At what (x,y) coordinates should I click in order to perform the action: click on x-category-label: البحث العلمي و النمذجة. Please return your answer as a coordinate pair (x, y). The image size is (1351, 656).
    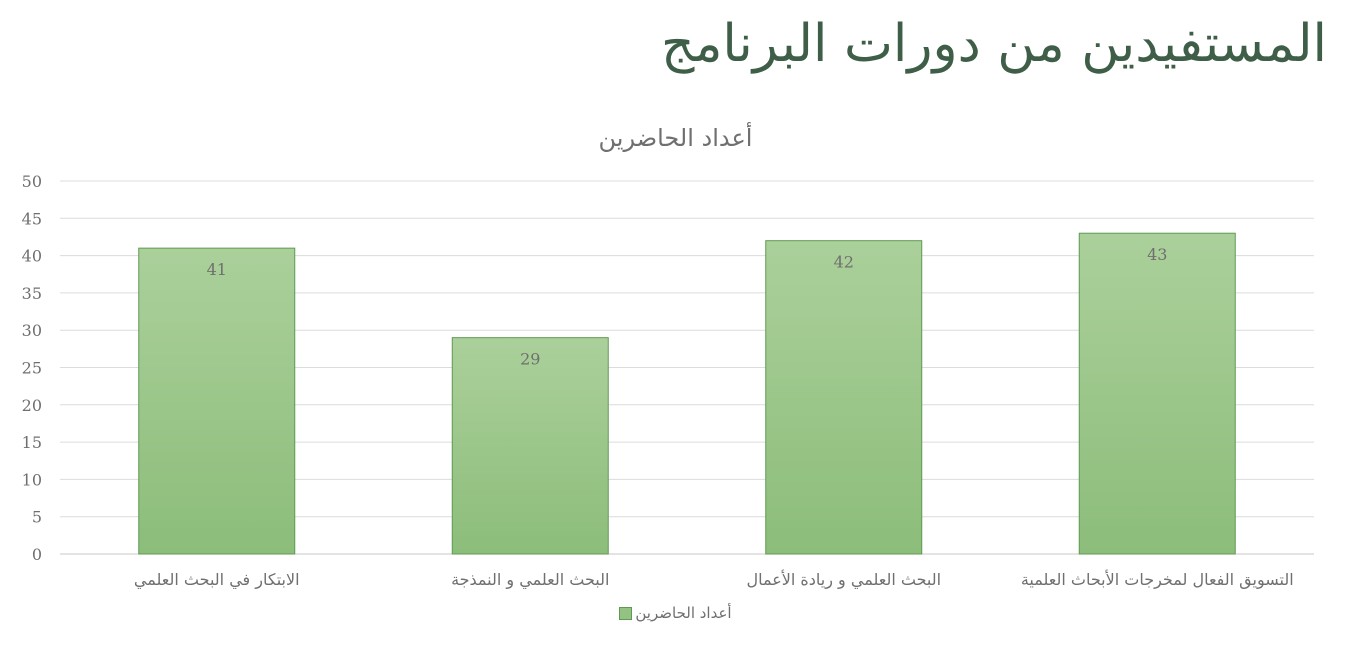
    Looking at the image, I should click on (530, 580).